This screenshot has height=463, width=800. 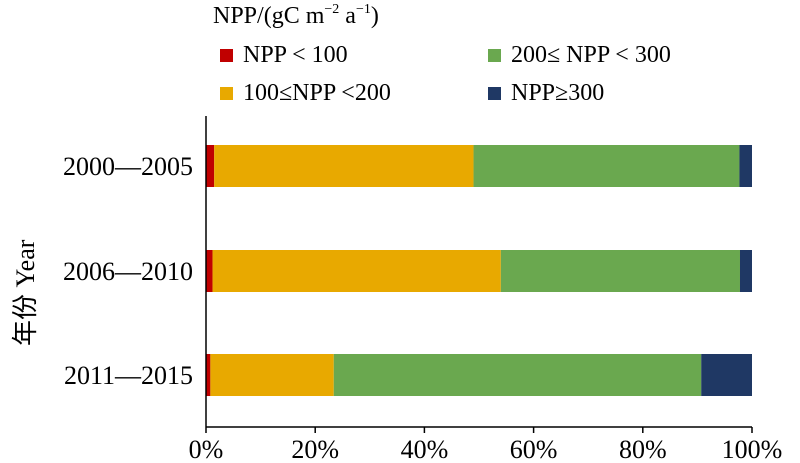 I want to click on legend-item-npp-200-300: 200≤ NPP < 300, so click(x=579, y=55).